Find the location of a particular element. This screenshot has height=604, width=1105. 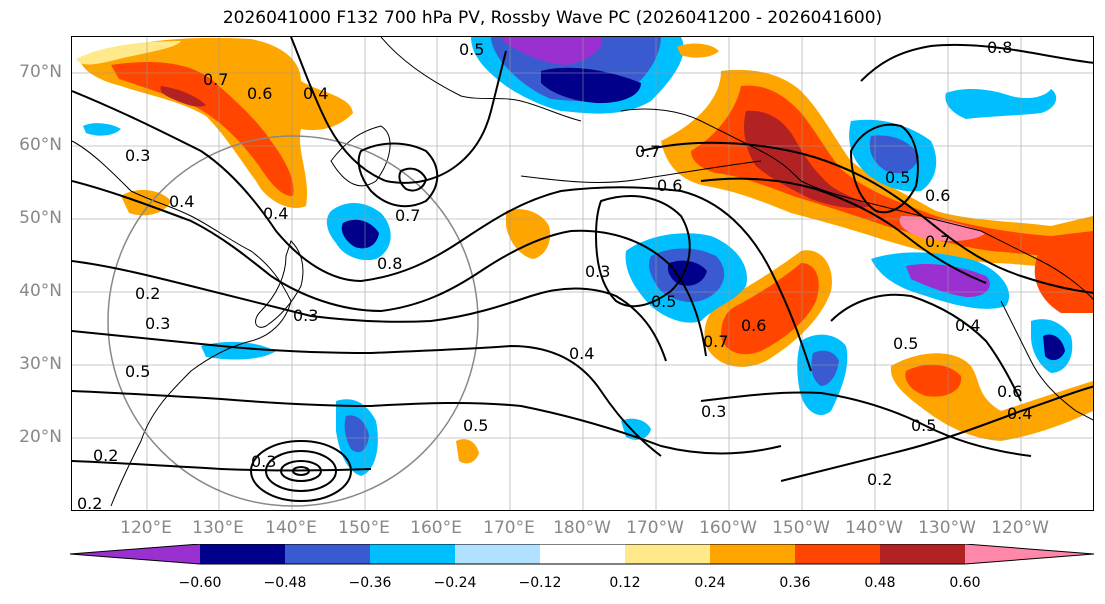

fill-nw-blue-small is located at coordinates (102, 129).